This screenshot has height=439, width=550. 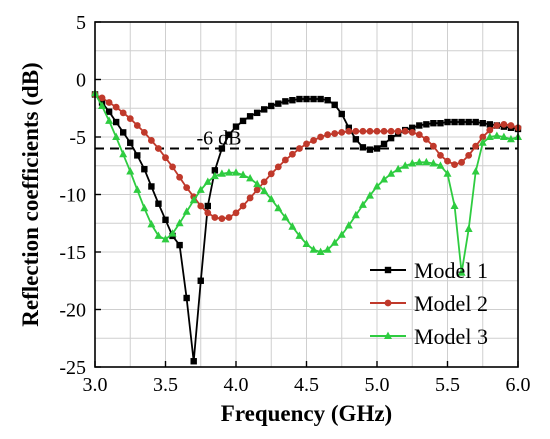 What do you see at coordinates (447, 385) in the screenshot?
I see `x-tick-label: 5.5` at bounding box center [447, 385].